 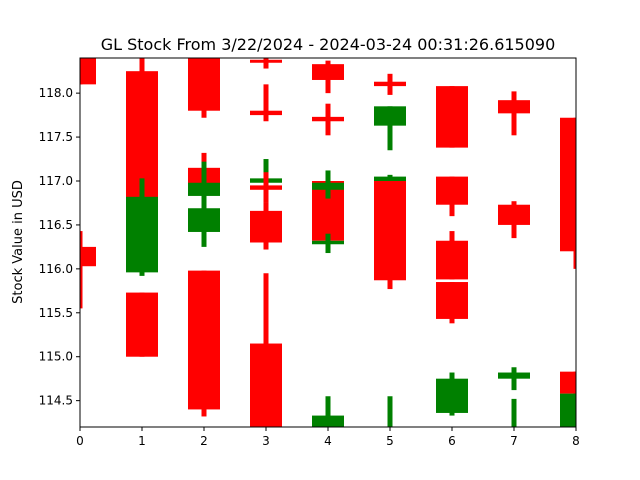 What do you see at coordinates (266, 441) in the screenshot?
I see `x-tick-label: 3` at bounding box center [266, 441].